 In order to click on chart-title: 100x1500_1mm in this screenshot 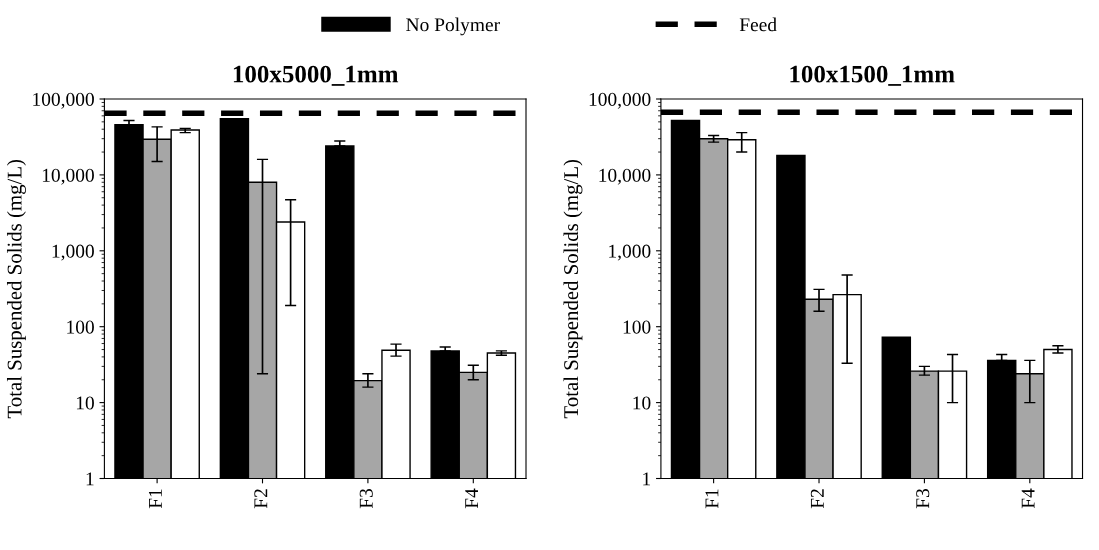, I will do `click(872, 75)`.